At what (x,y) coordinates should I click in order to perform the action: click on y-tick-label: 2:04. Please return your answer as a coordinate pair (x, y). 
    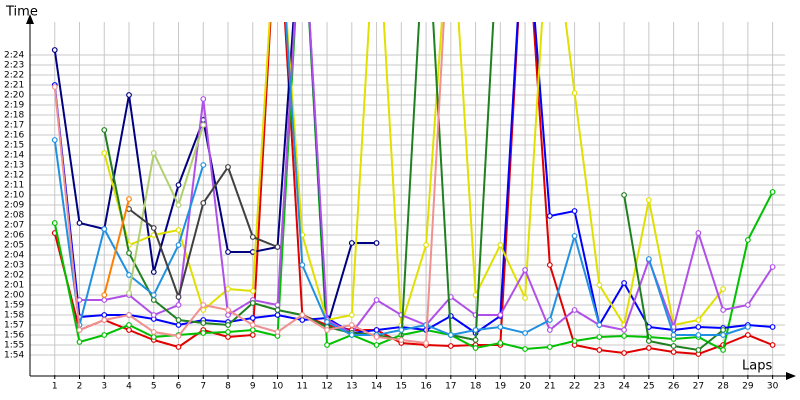
    Looking at the image, I should click on (14, 256).